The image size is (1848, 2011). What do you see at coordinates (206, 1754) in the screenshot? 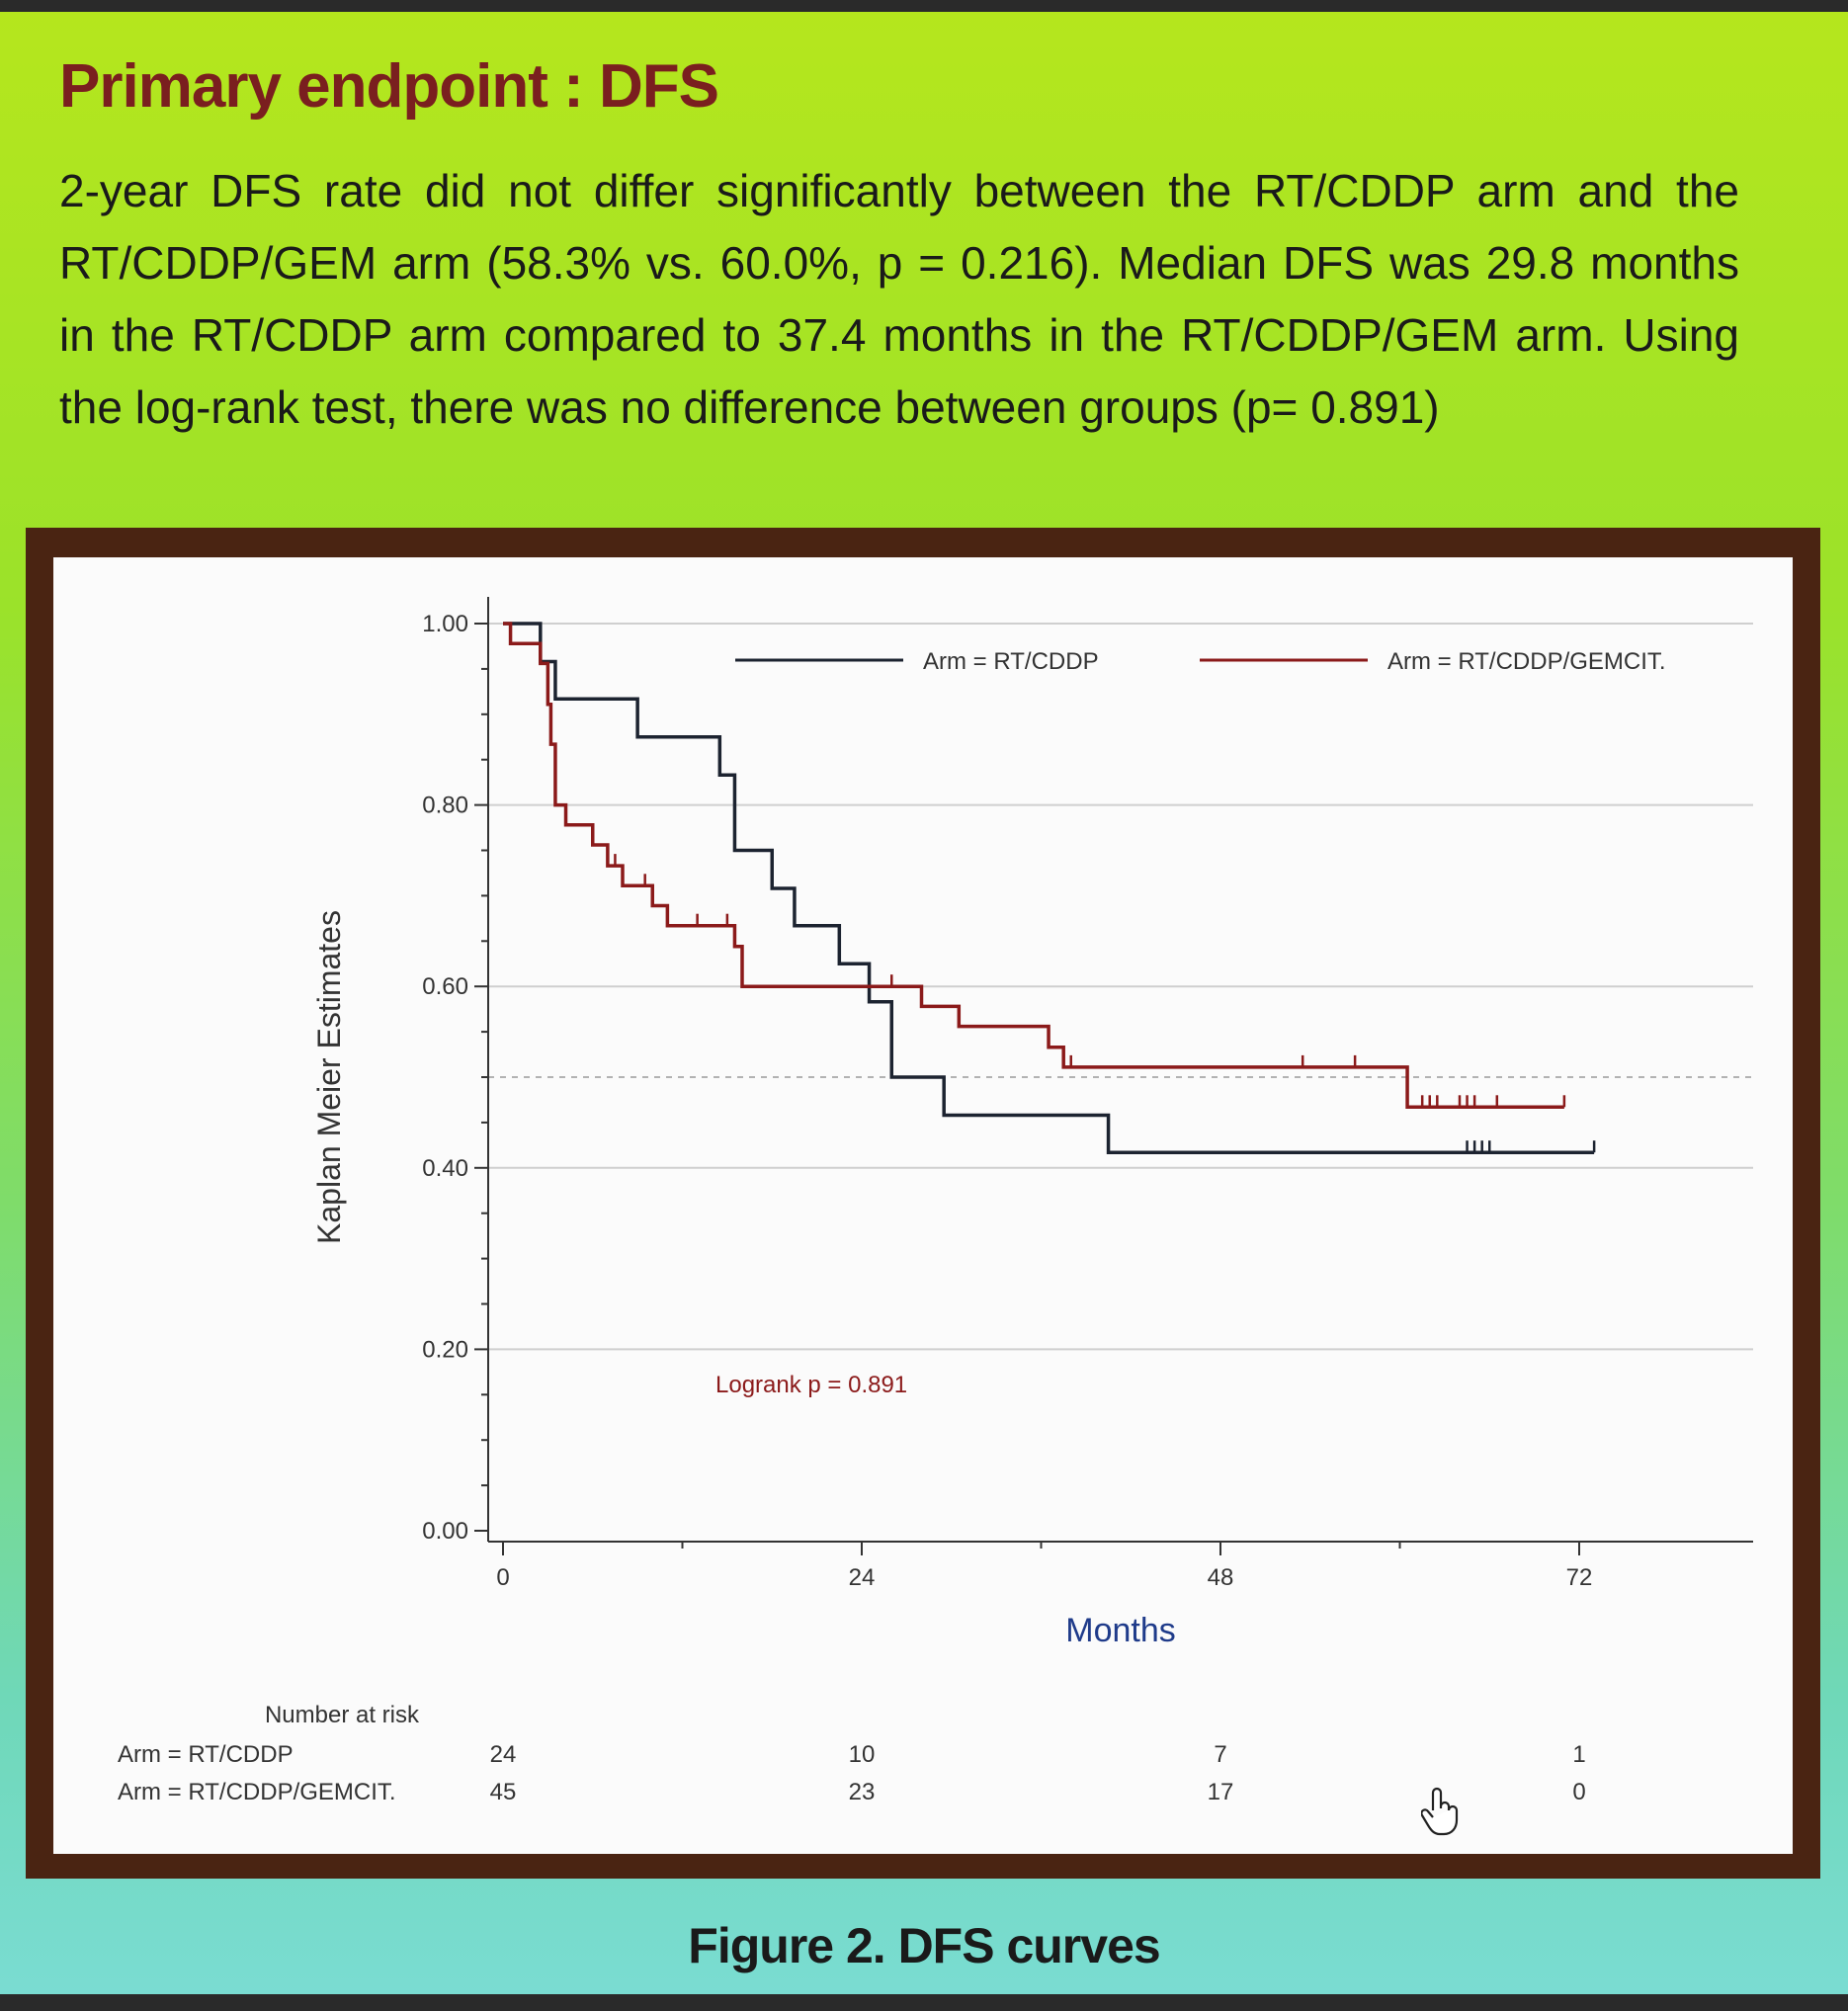
I see `risk-row-label: Arm = RT/CDDP` at bounding box center [206, 1754].